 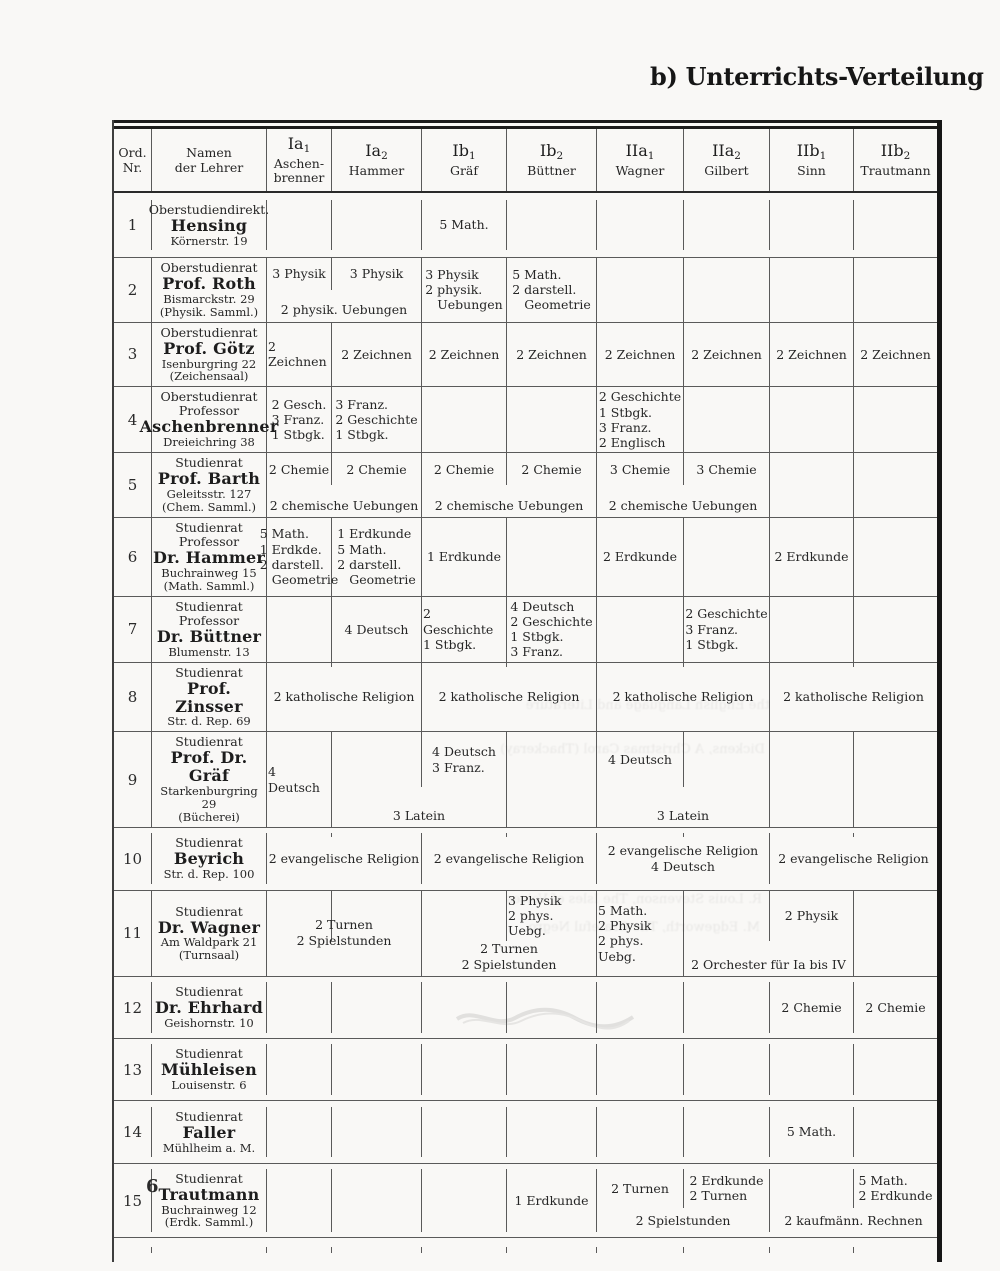 I want to click on row-number: 10, so click(x=133, y=859).